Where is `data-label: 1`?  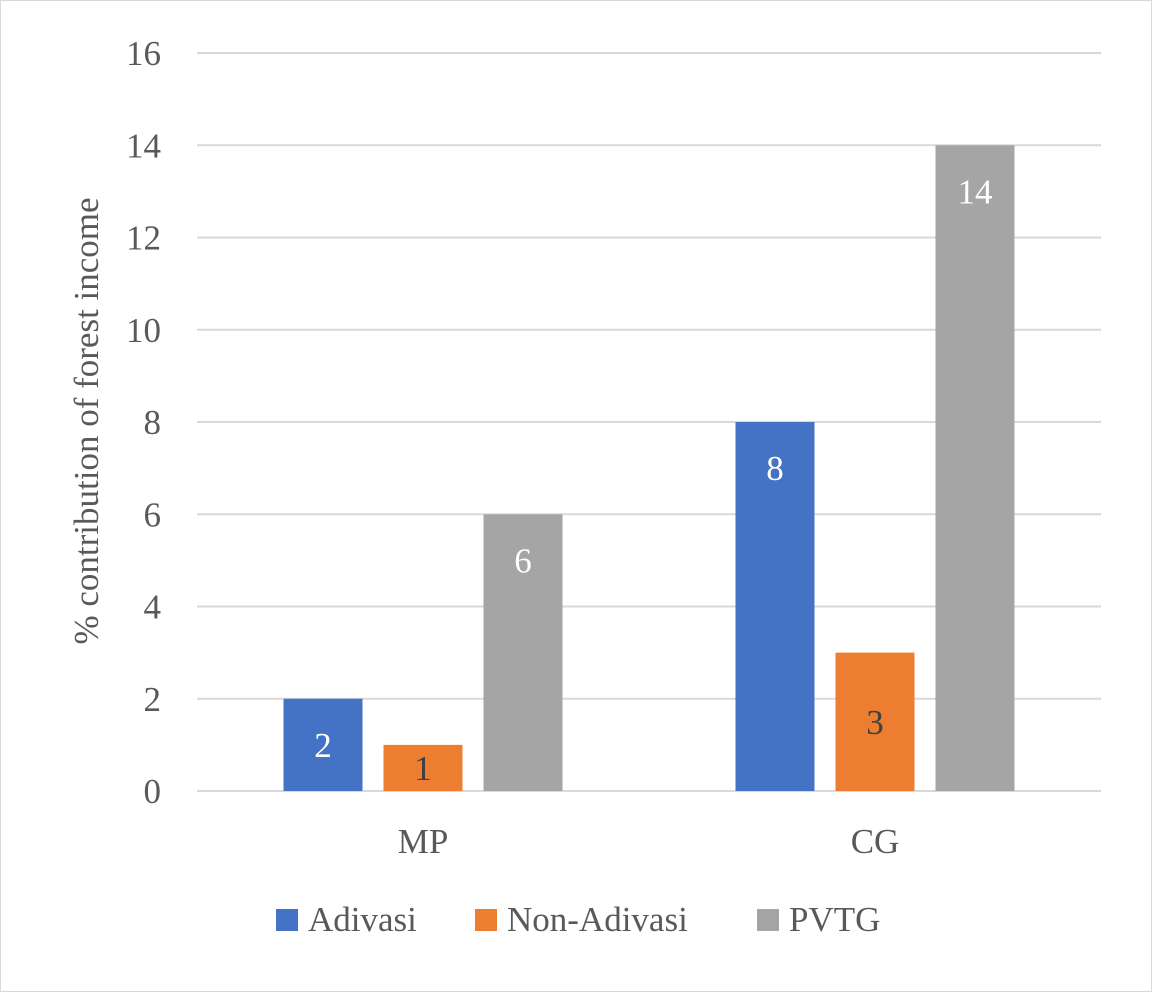 data-label: 1 is located at coordinates (423, 768).